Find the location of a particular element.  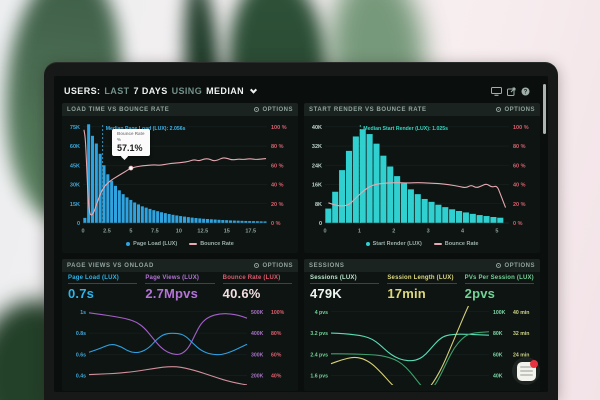

metric-bounce-rate: Bounce Rate (LUX) 40.6% is located at coordinates (257, 288).